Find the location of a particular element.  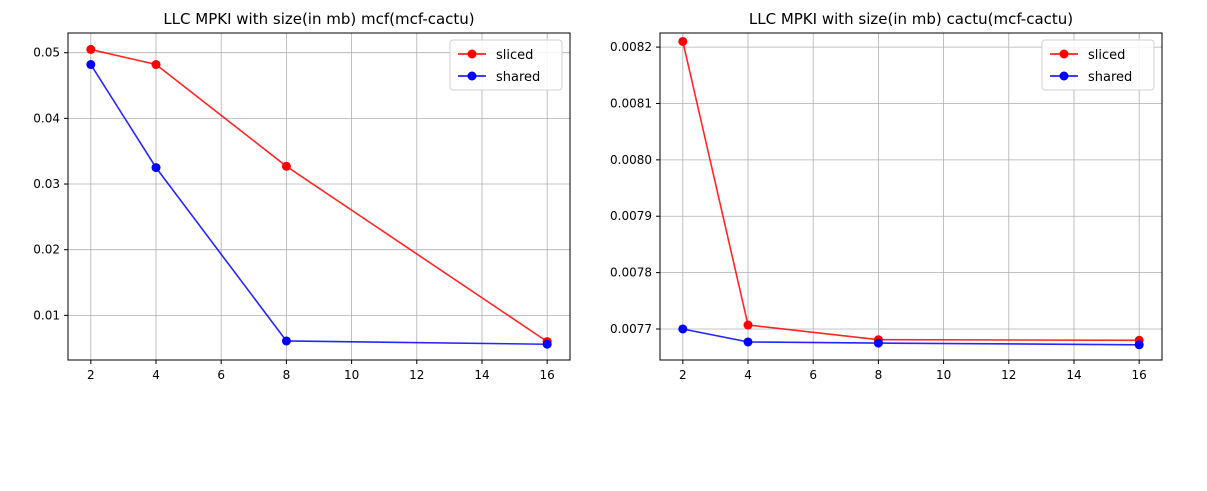

y-tick-label: 0.05 is located at coordinates (46, 53).